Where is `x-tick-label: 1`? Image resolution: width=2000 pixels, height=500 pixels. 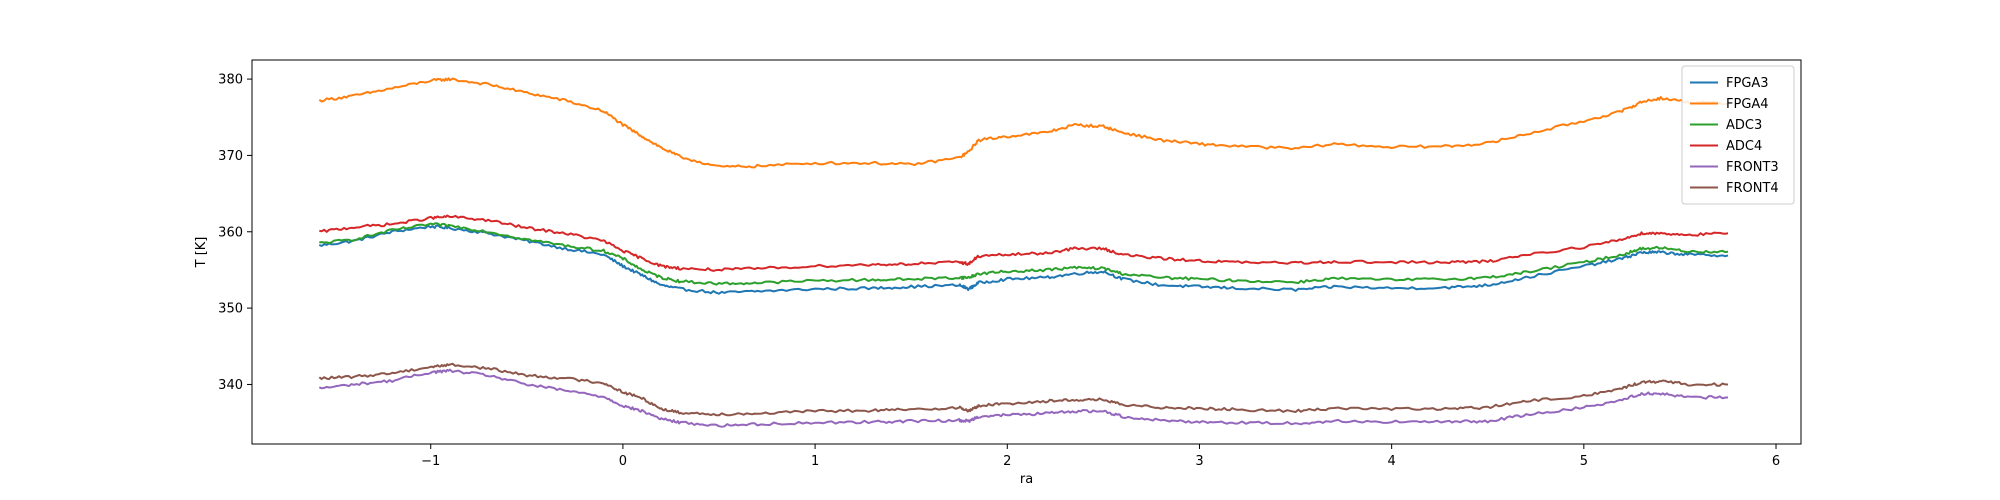
x-tick-label: 1 is located at coordinates (815, 461).